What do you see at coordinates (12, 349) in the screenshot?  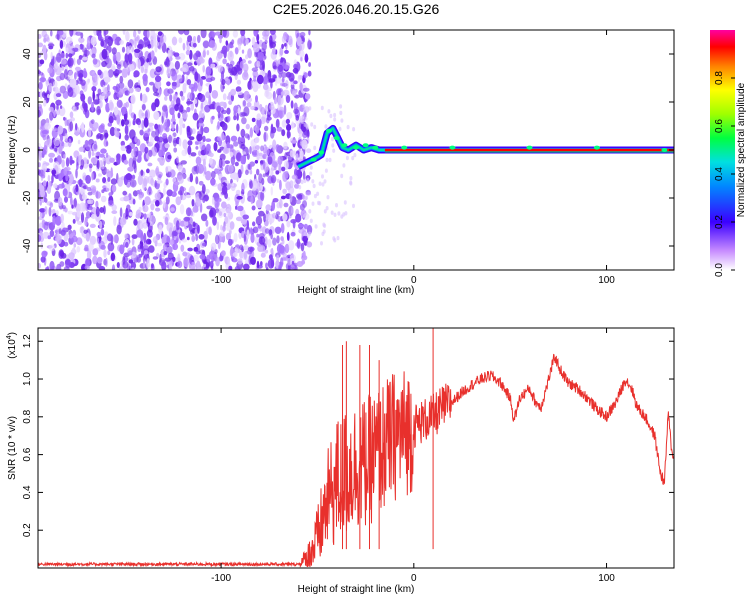 I see `y-multiplier-base: (x10` at bounding box center [12, 349].